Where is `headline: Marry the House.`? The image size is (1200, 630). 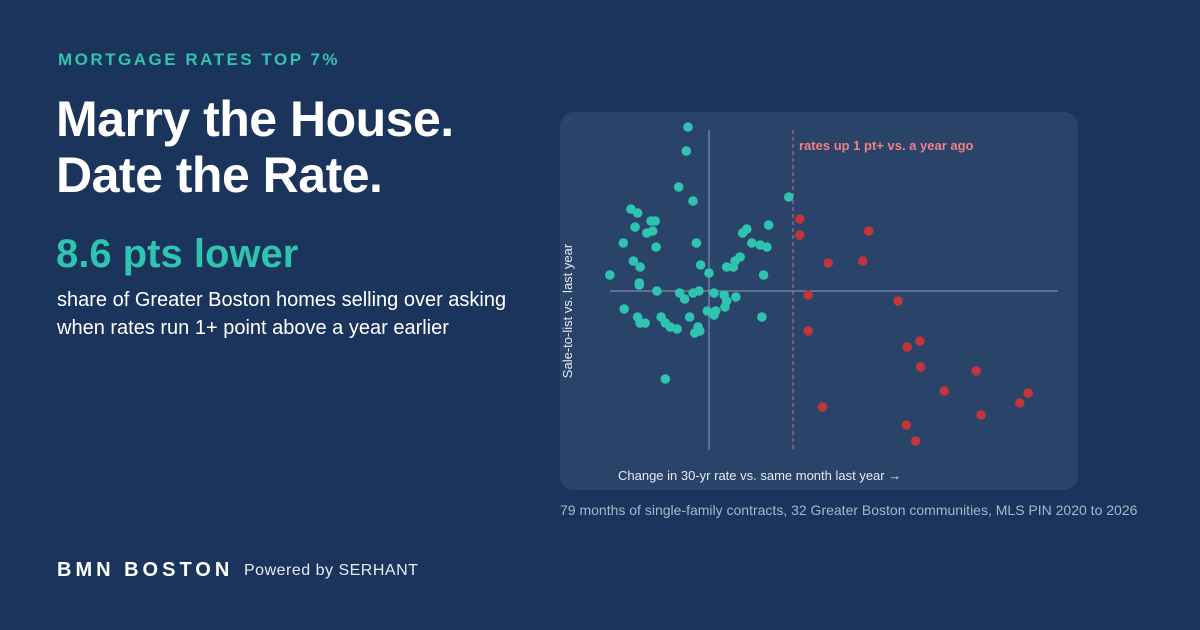 headline: Marry the House. is located at coordinates (255, 119).